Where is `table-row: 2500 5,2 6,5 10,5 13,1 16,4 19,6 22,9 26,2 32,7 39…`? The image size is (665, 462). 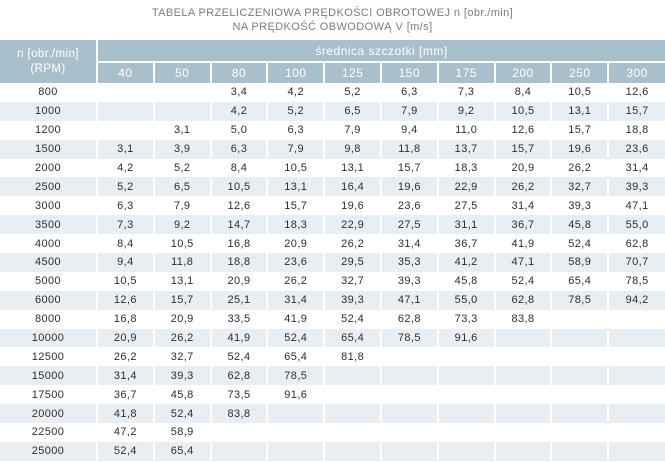
table-row: 2500 5,2 6,5 10,5 13,1 16,4 19,6 22,9 26,2 32,7 39… is located at coordinates (332, 187).